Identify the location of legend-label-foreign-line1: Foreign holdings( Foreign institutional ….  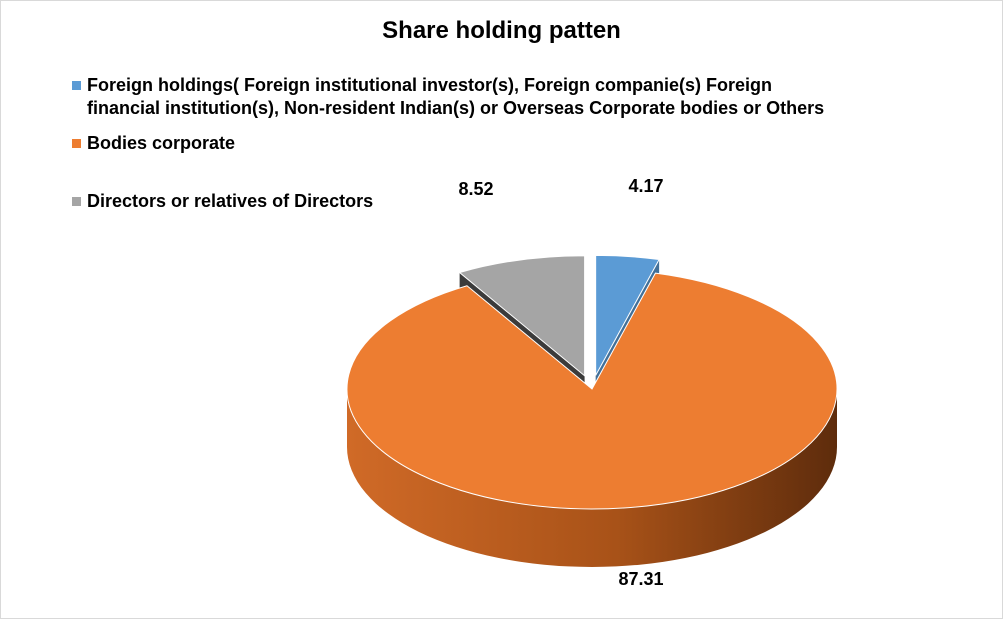
(430, 85).